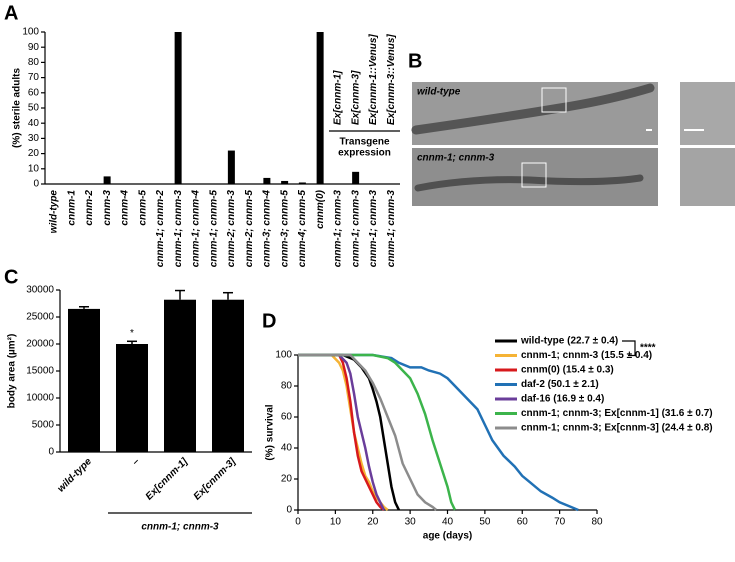 The height and width of the screenshot is (562, 735). Describe the element at coordinates (411, 522) in the screenshot. I see `x-tick-label: 30` at that location.